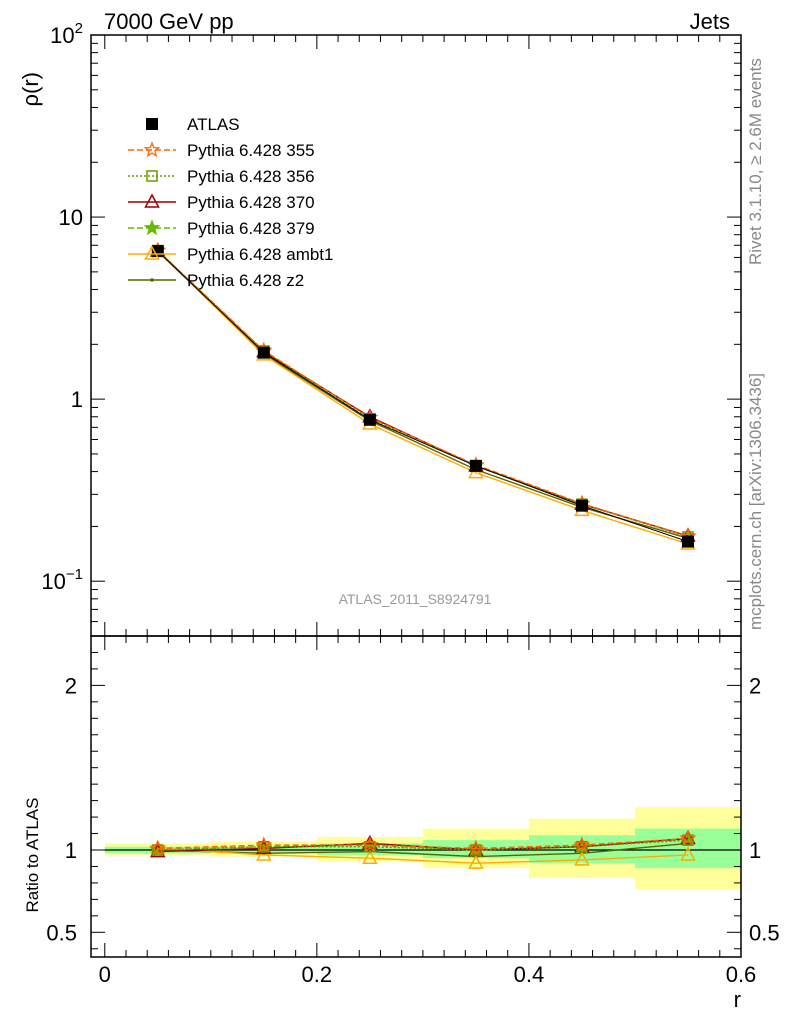 The image size is (786, 1024). I want to click on ratio-y-tick-label-left: 1, so click(71, 850).